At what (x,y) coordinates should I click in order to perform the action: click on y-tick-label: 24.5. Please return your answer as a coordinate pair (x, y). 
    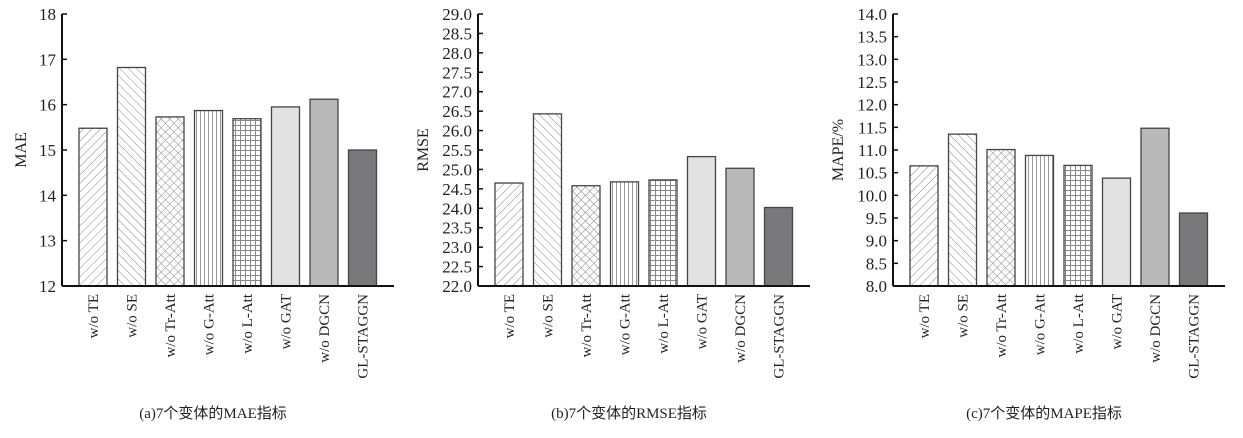
    Looking at the image, I should click on (457, 189).